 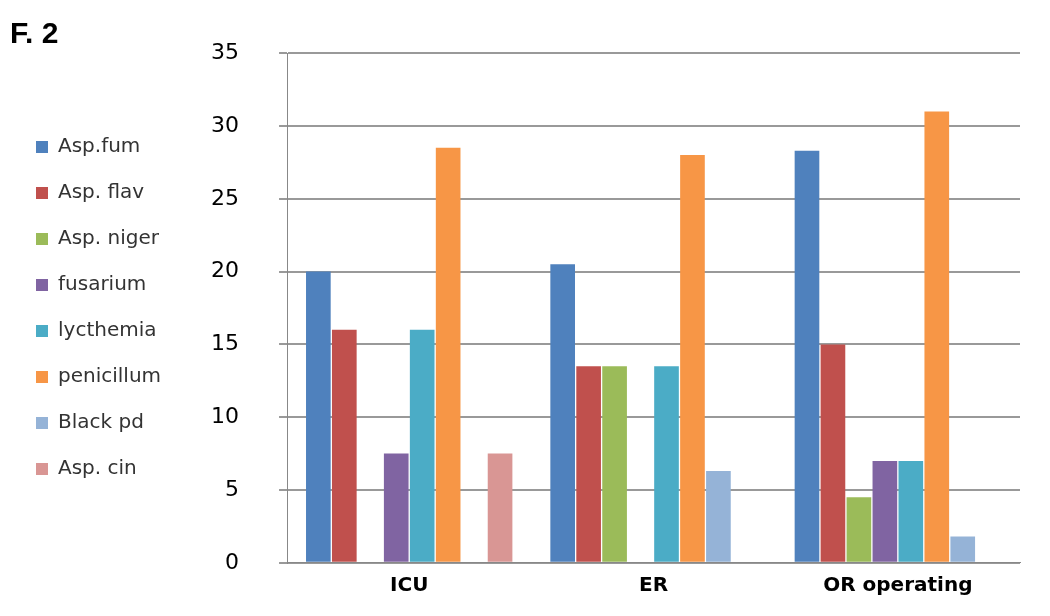 What do you see at coordinates (232, 488) in the screenshot?
I see `y-tick-label: 5` at bounding box center [232, 488].